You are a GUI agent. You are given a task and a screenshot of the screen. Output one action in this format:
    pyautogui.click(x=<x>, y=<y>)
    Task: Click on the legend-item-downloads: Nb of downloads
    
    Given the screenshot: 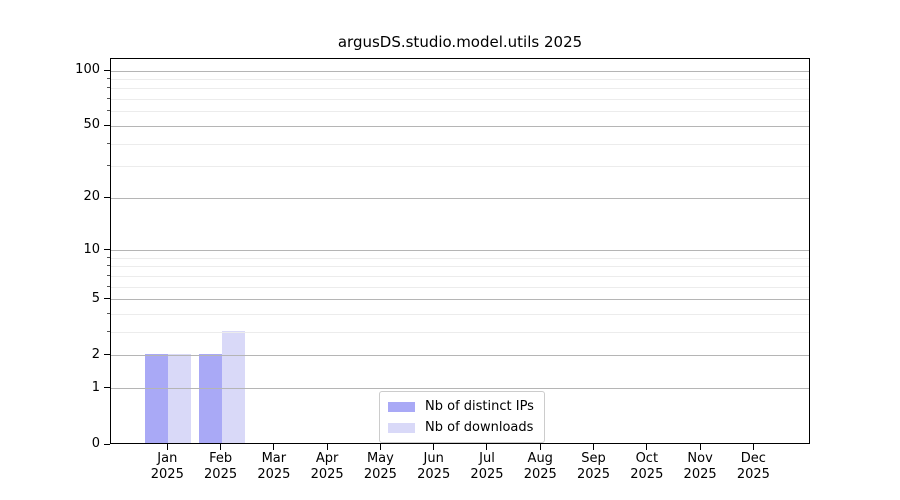 What is the action you would take?
    pyautogui.click(x=461, y=427)
    